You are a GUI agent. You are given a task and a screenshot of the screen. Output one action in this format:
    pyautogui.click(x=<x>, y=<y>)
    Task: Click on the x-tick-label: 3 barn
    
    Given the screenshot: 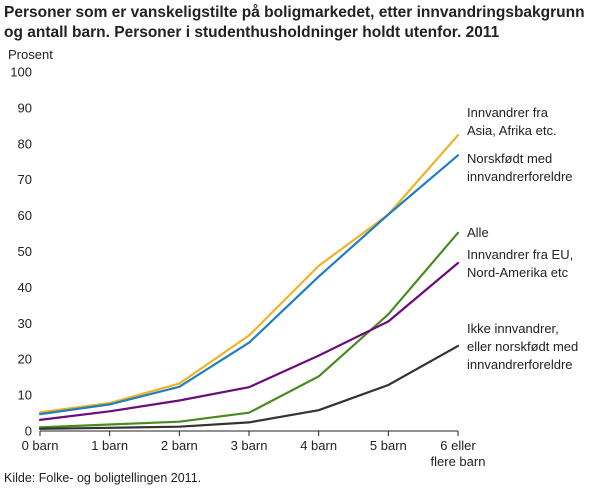 What is the action you would take?
    pyautogui.click(x=249, y=445)
    